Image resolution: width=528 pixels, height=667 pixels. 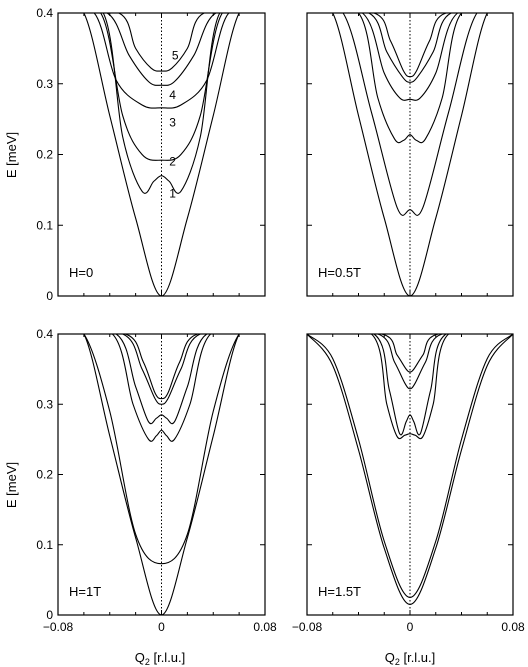 What do you see at coordinates (410, 658) in the screenshot?
I see `x-axis-label-right: Q2 [r.l.u.]` at bounding box center [410, 658].